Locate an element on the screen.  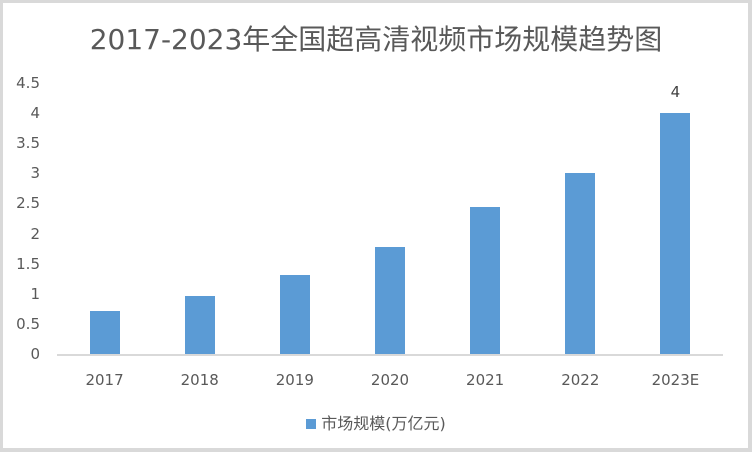
y-tick-label: 0.5 is located at coordinates (28, 323).